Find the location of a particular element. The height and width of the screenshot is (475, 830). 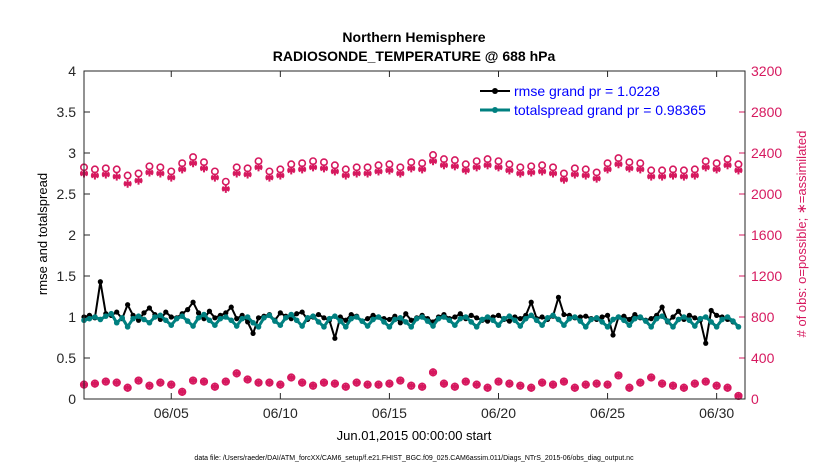

y-right-tick-label: 3200 is located at coordinates (766, 71).